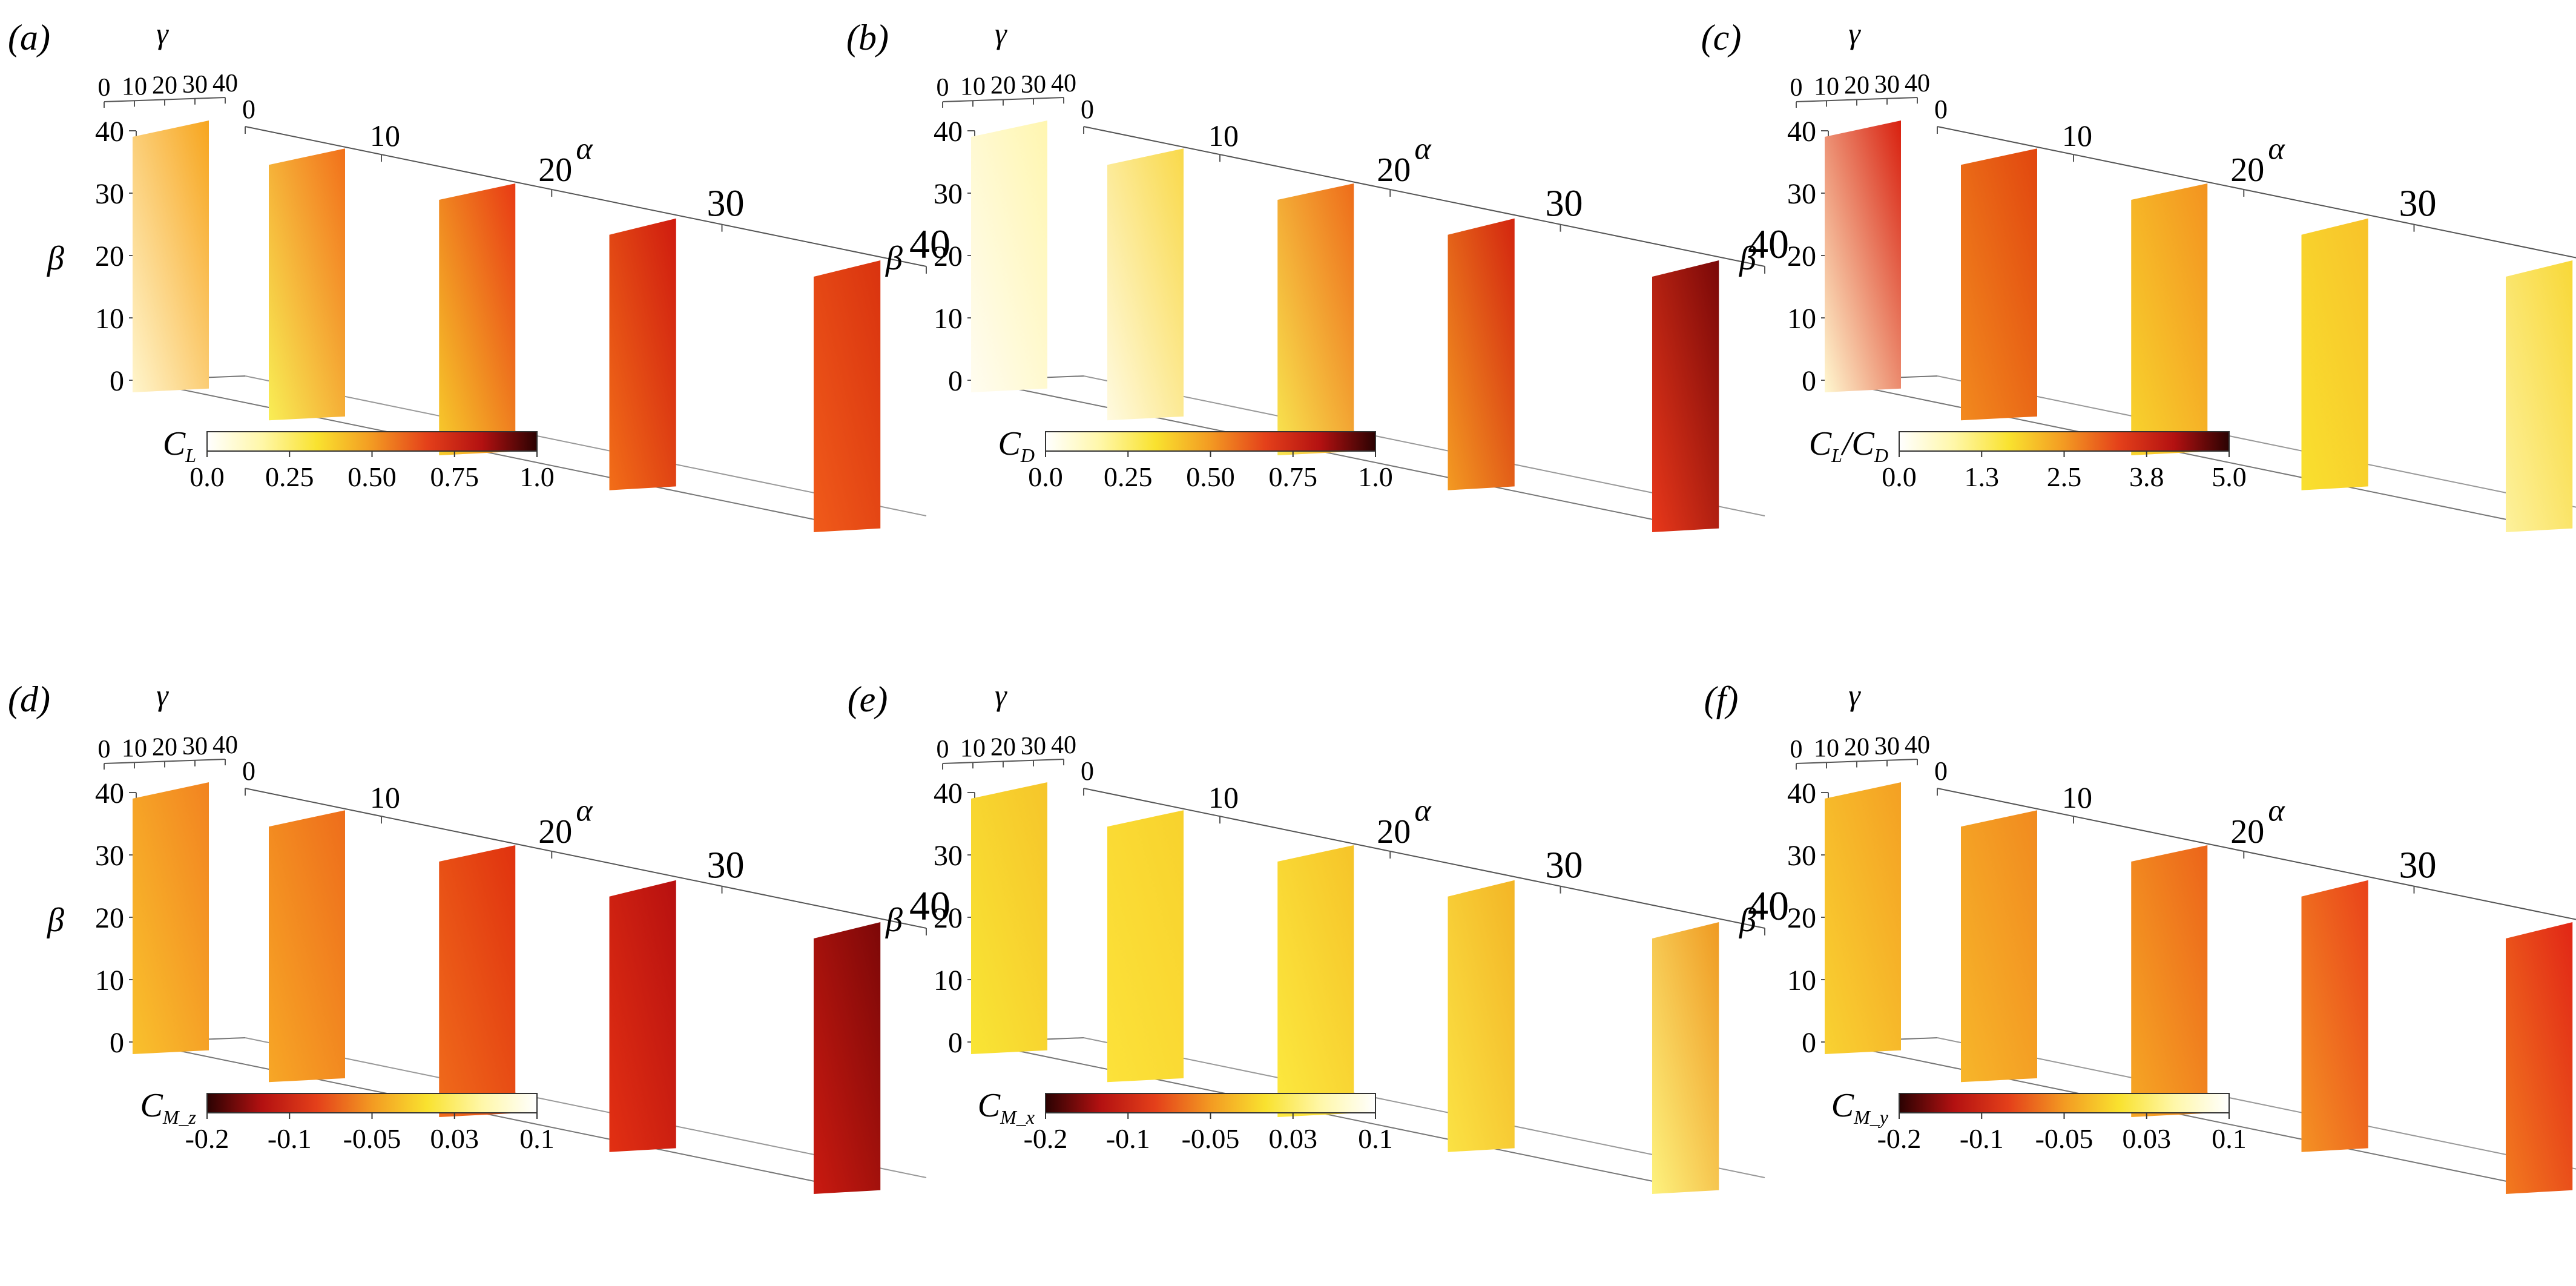 The height and width of the screenshot is (1286, 2576). What do you see at coordinates (1881, 455) in the screenshot?
I see `colorbar-label-sub-2: D` at bounding box center [1881, 455].